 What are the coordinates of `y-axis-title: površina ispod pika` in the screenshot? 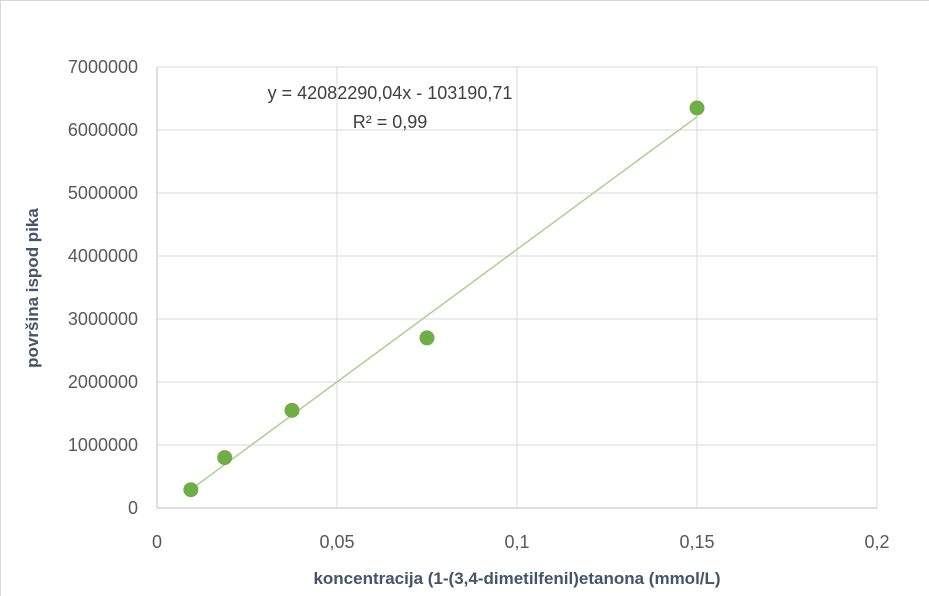 It's located at (32, 288).